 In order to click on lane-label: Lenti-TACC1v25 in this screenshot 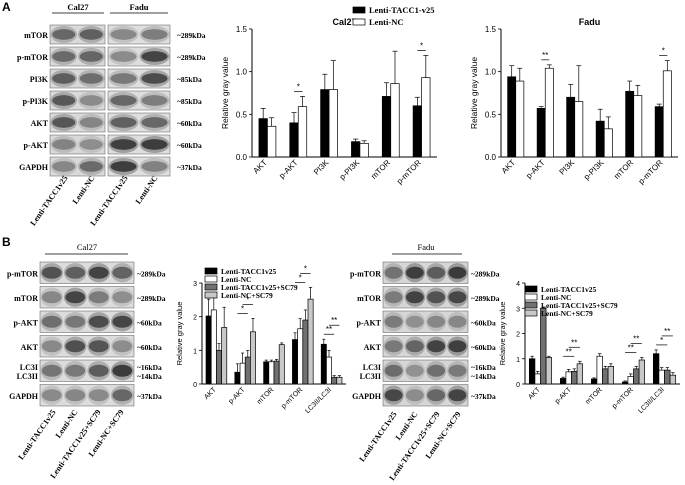, I will do `click(36, 434)`.